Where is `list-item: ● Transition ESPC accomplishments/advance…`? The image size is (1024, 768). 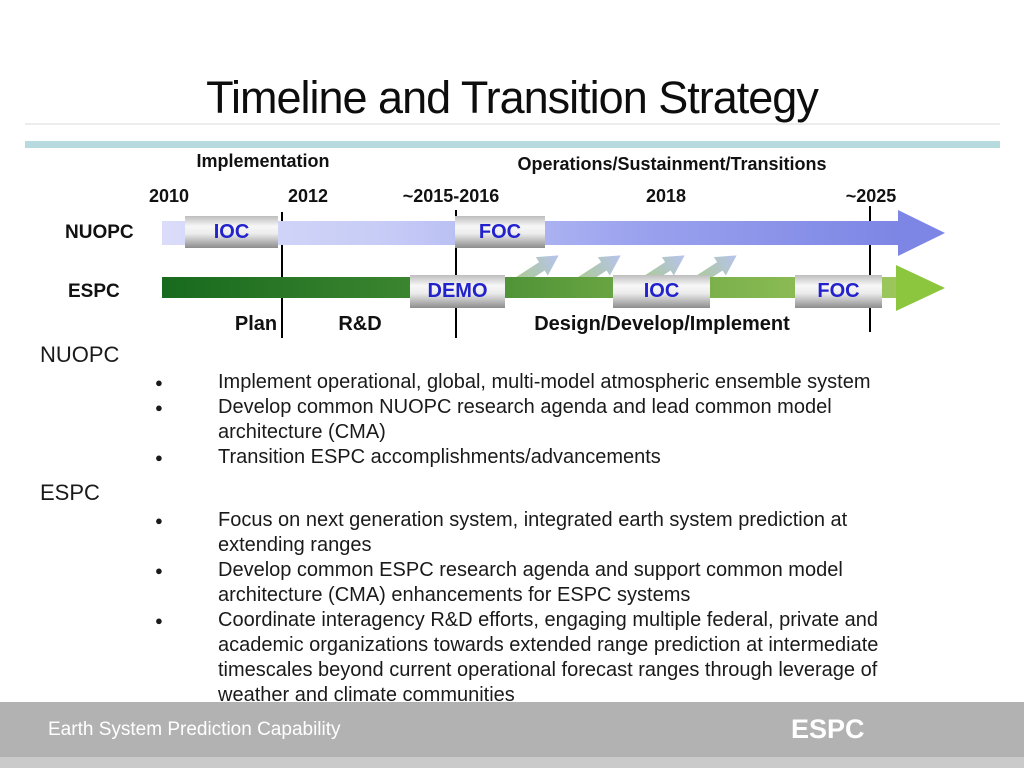
list-item: ● Transition ESPC accomplishments/advance… is located at coordinates (479, 457).